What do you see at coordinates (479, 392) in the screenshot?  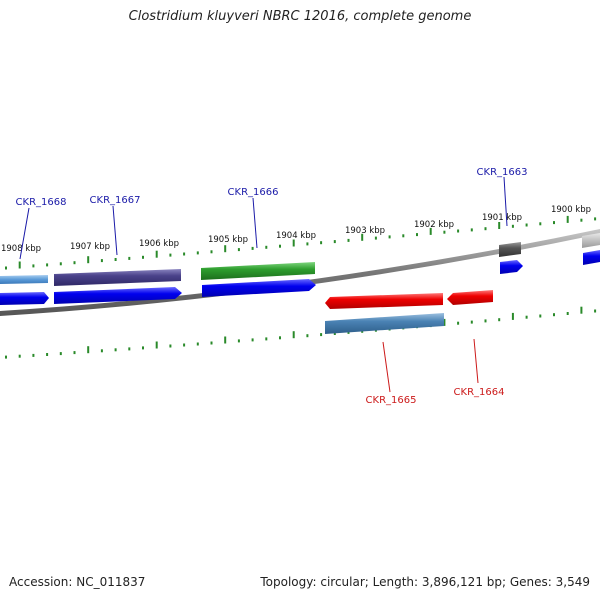 I see `gene-label-ckr-1664: CKR_1664` at bounding box center [479, 392].